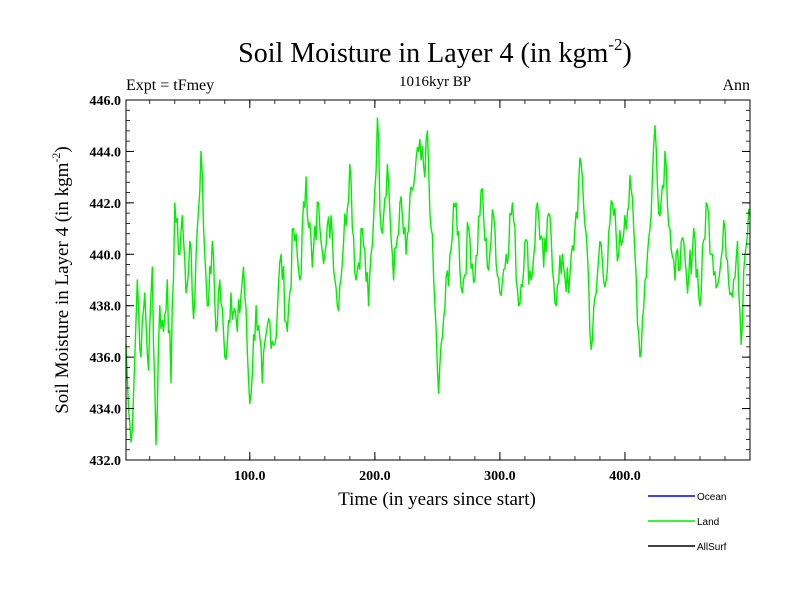  What do you see at coordinates (435, 82) in the screenshot?
I see `chart-subtitle: 1016kyr BP` at bounding box center [435, 82].